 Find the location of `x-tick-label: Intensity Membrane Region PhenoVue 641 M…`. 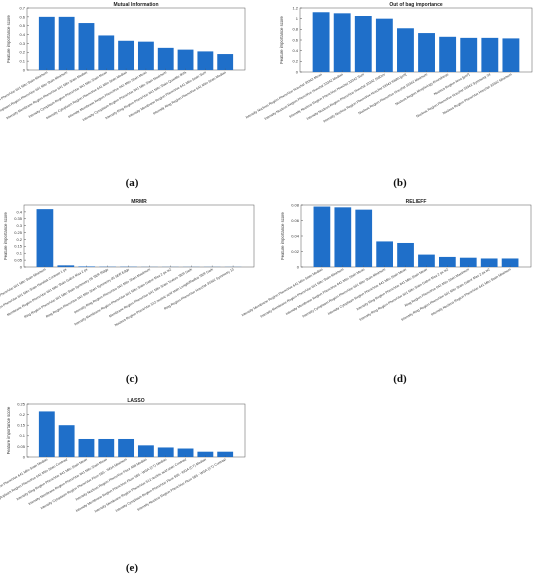

x-tick-label: Intensity Membrane Region PhenoVue 641 M… is located at coordinates (123, 296).